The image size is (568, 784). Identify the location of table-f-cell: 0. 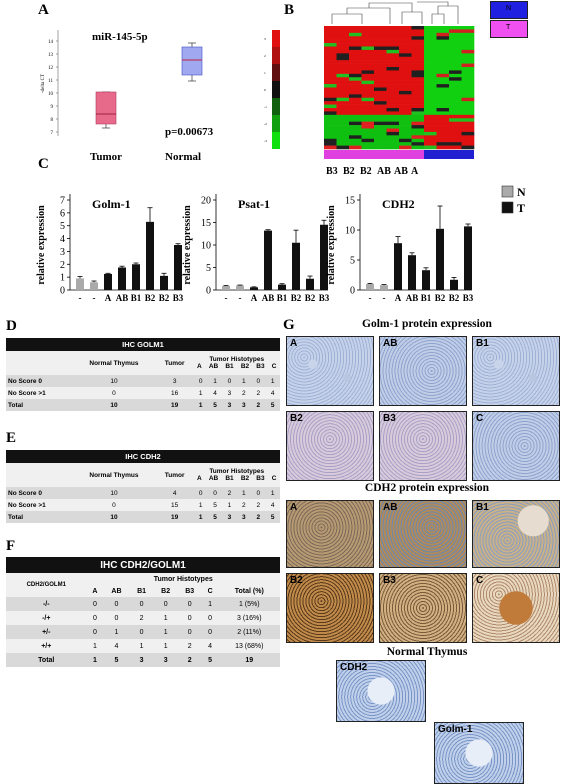
(141, 632).